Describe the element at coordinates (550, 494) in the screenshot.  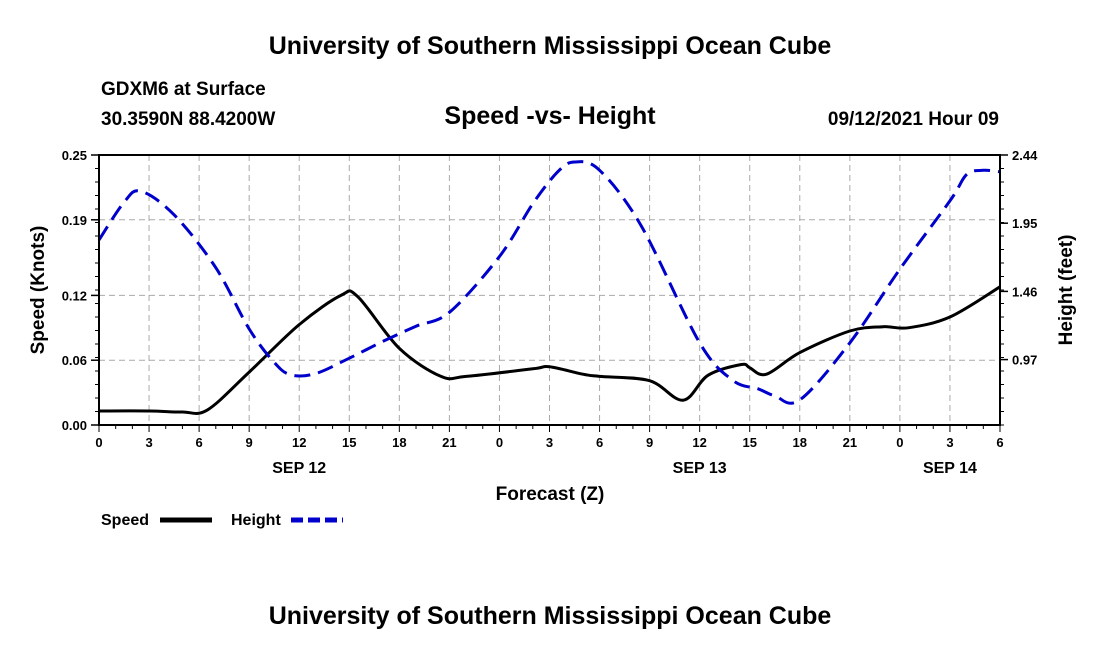
I see `x-axis-title: Forecast (Z)` at that location.